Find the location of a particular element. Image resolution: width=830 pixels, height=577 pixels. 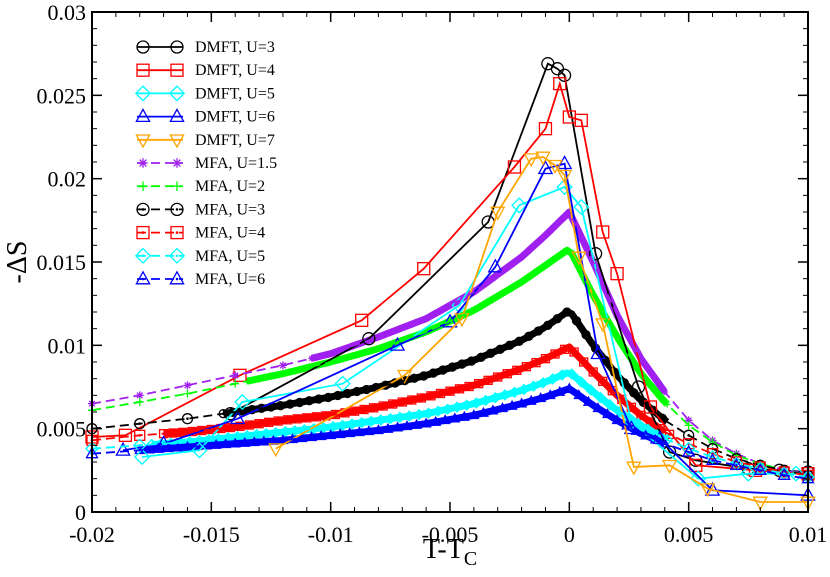

legend-item: MFA, U=2 is located at coordinates (201, 186).